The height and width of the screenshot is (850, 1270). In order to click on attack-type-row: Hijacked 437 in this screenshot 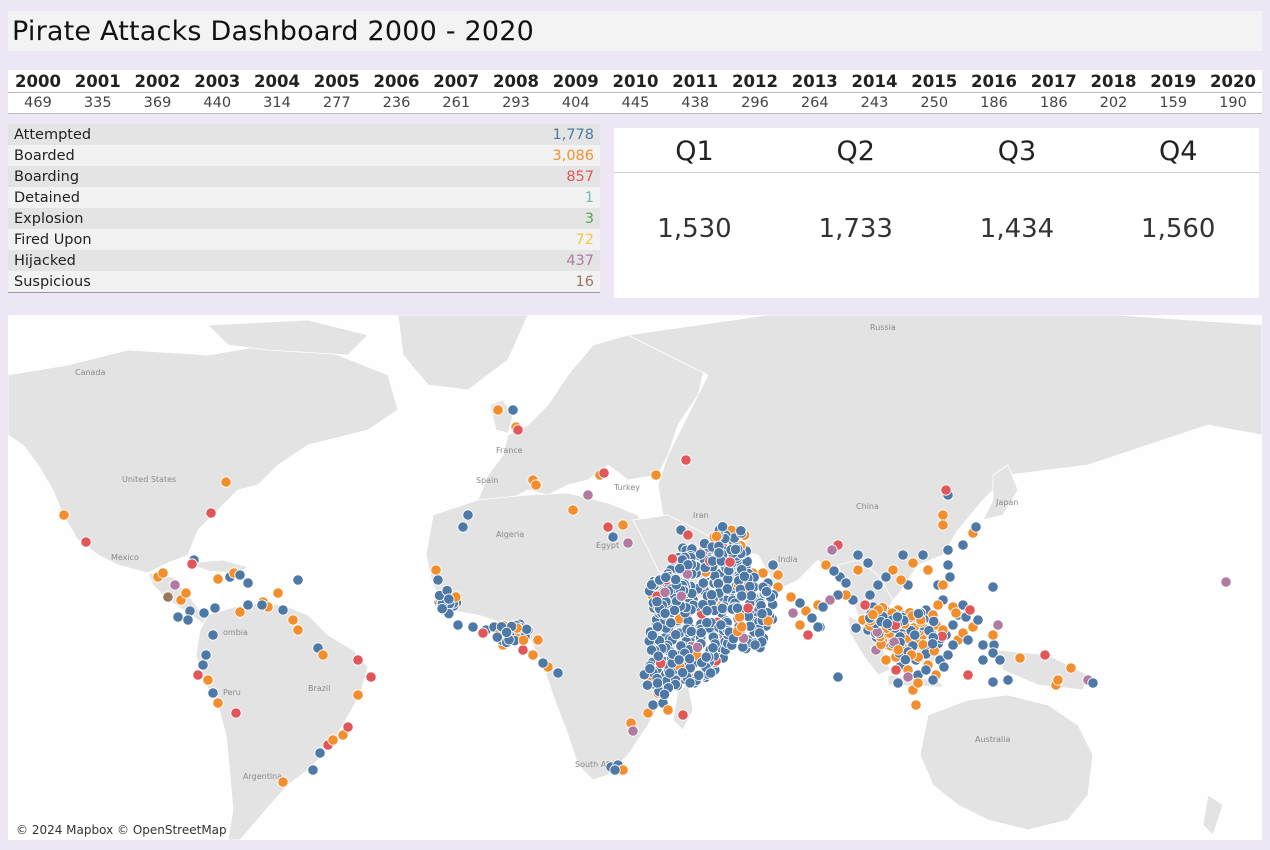, I will do `click(304, 260)`.